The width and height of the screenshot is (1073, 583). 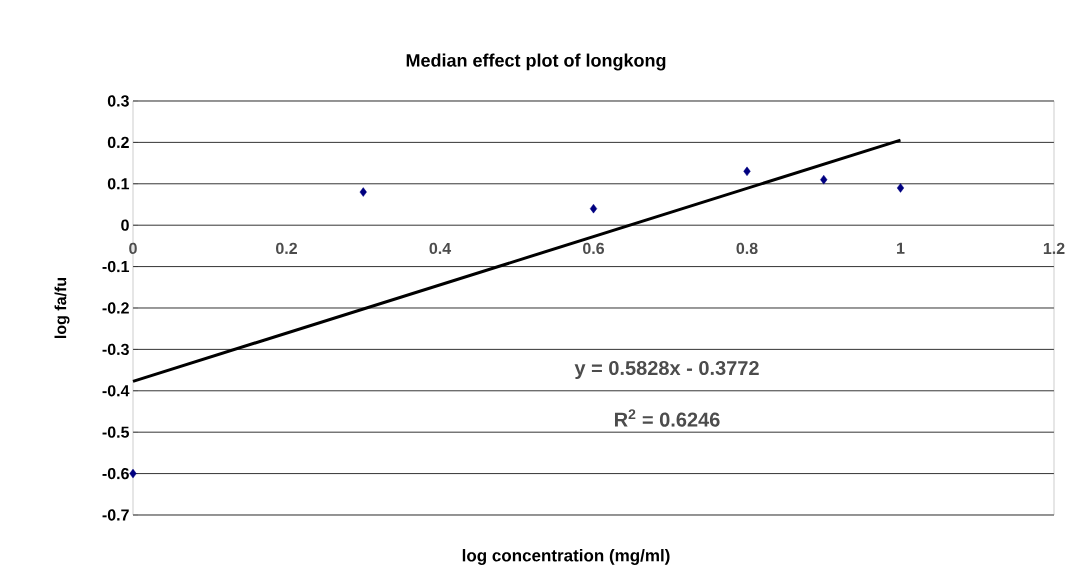 I want to click on y-tick-label: -0.2, so click(x=115, y=308).